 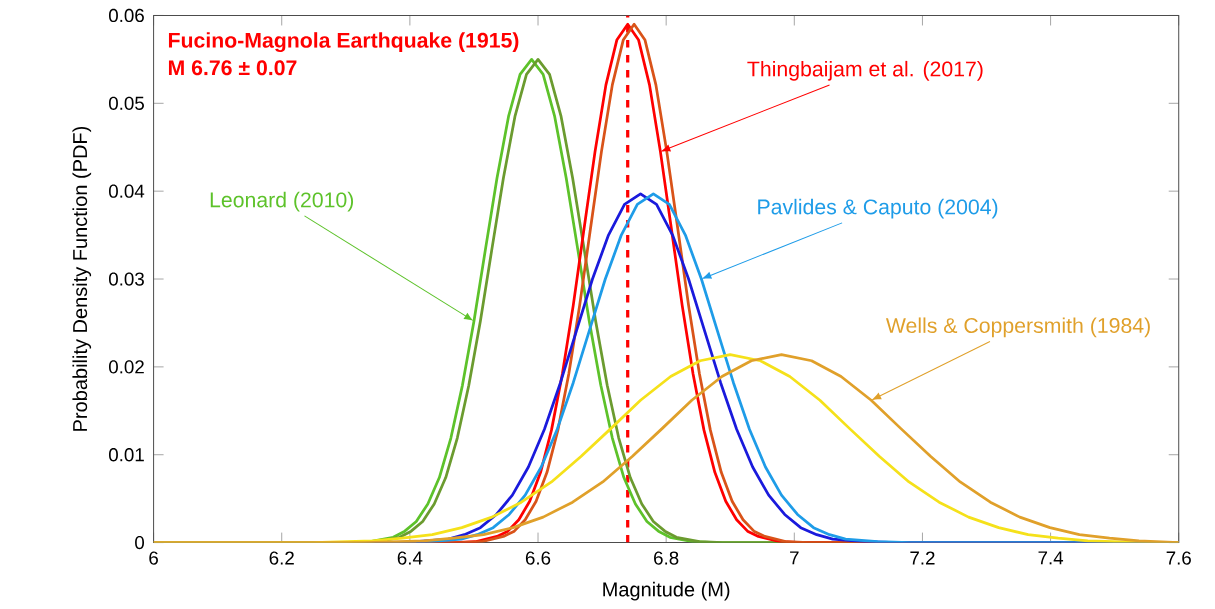 What do you see at coordinates (126, 279) in the screenshot?
I see `y-tick-label: 0.03` at bounding box center [126, 279].